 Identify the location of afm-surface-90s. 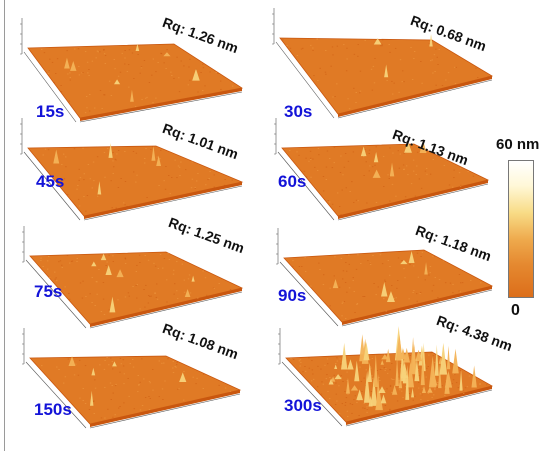
(385, 277).